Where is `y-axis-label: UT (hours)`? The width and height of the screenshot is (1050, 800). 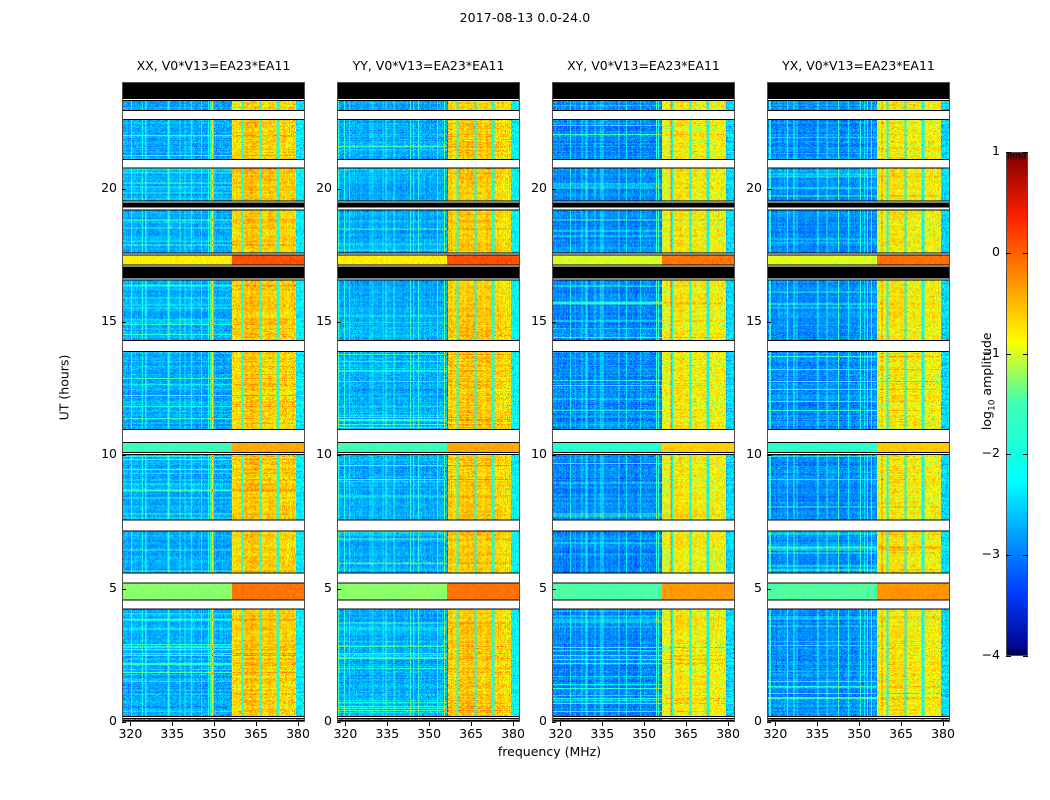
y-axis-label: UT (hours) is located at coordinates (64, 387).